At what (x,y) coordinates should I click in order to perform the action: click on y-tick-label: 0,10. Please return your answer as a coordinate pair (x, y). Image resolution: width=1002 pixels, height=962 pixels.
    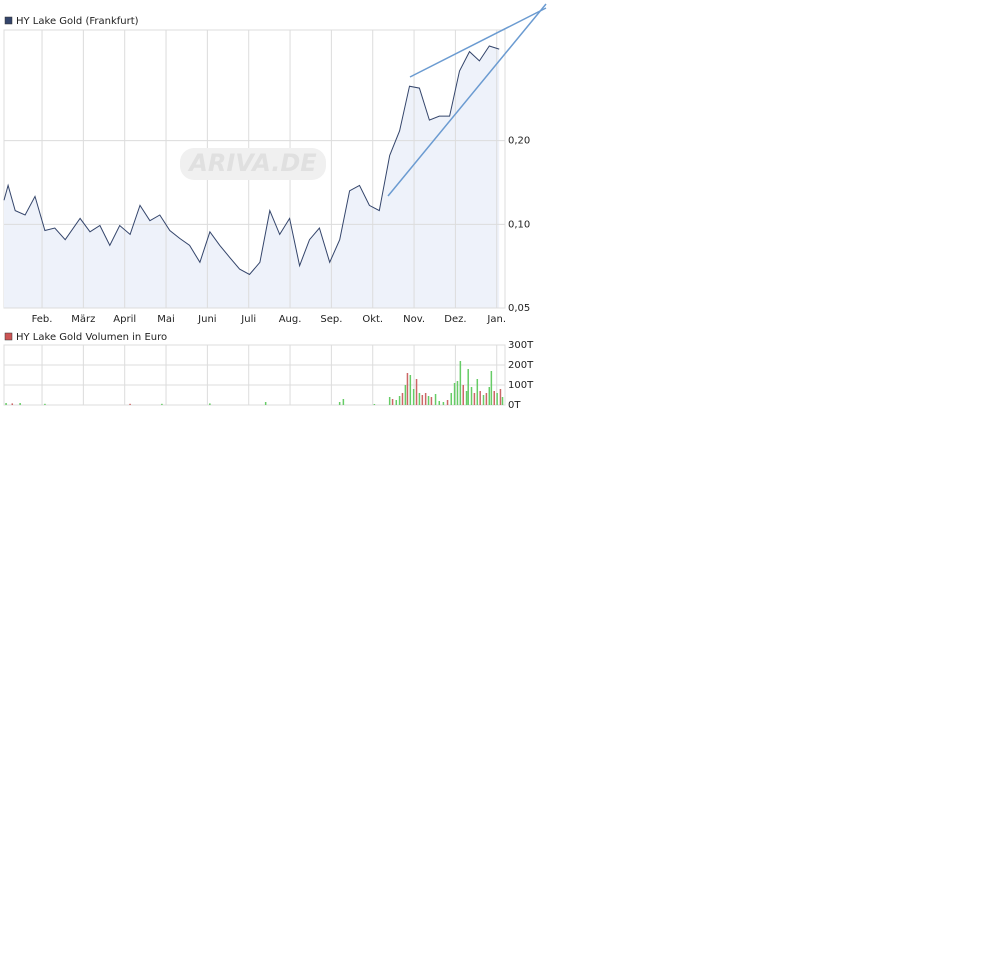
    Looking at the image, I should click on (519, 224).